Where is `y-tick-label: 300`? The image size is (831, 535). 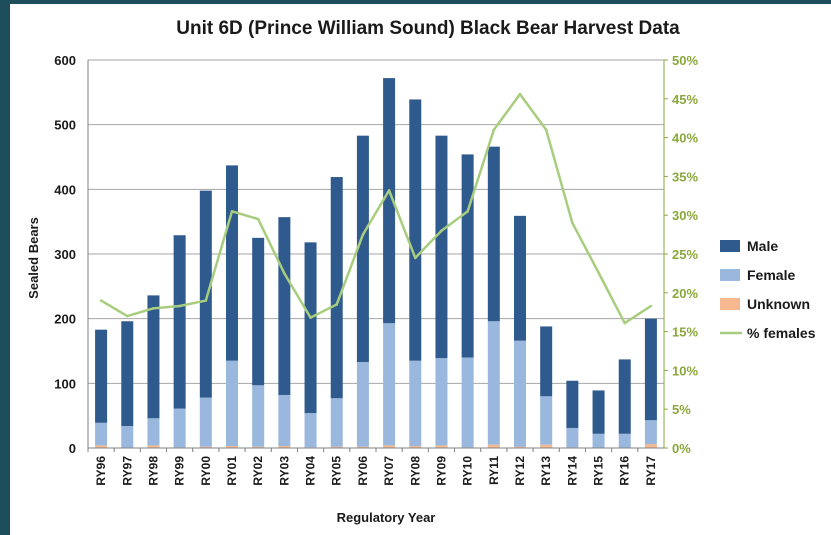 y-tick-label: 300 is located at coordinates (65, 254).